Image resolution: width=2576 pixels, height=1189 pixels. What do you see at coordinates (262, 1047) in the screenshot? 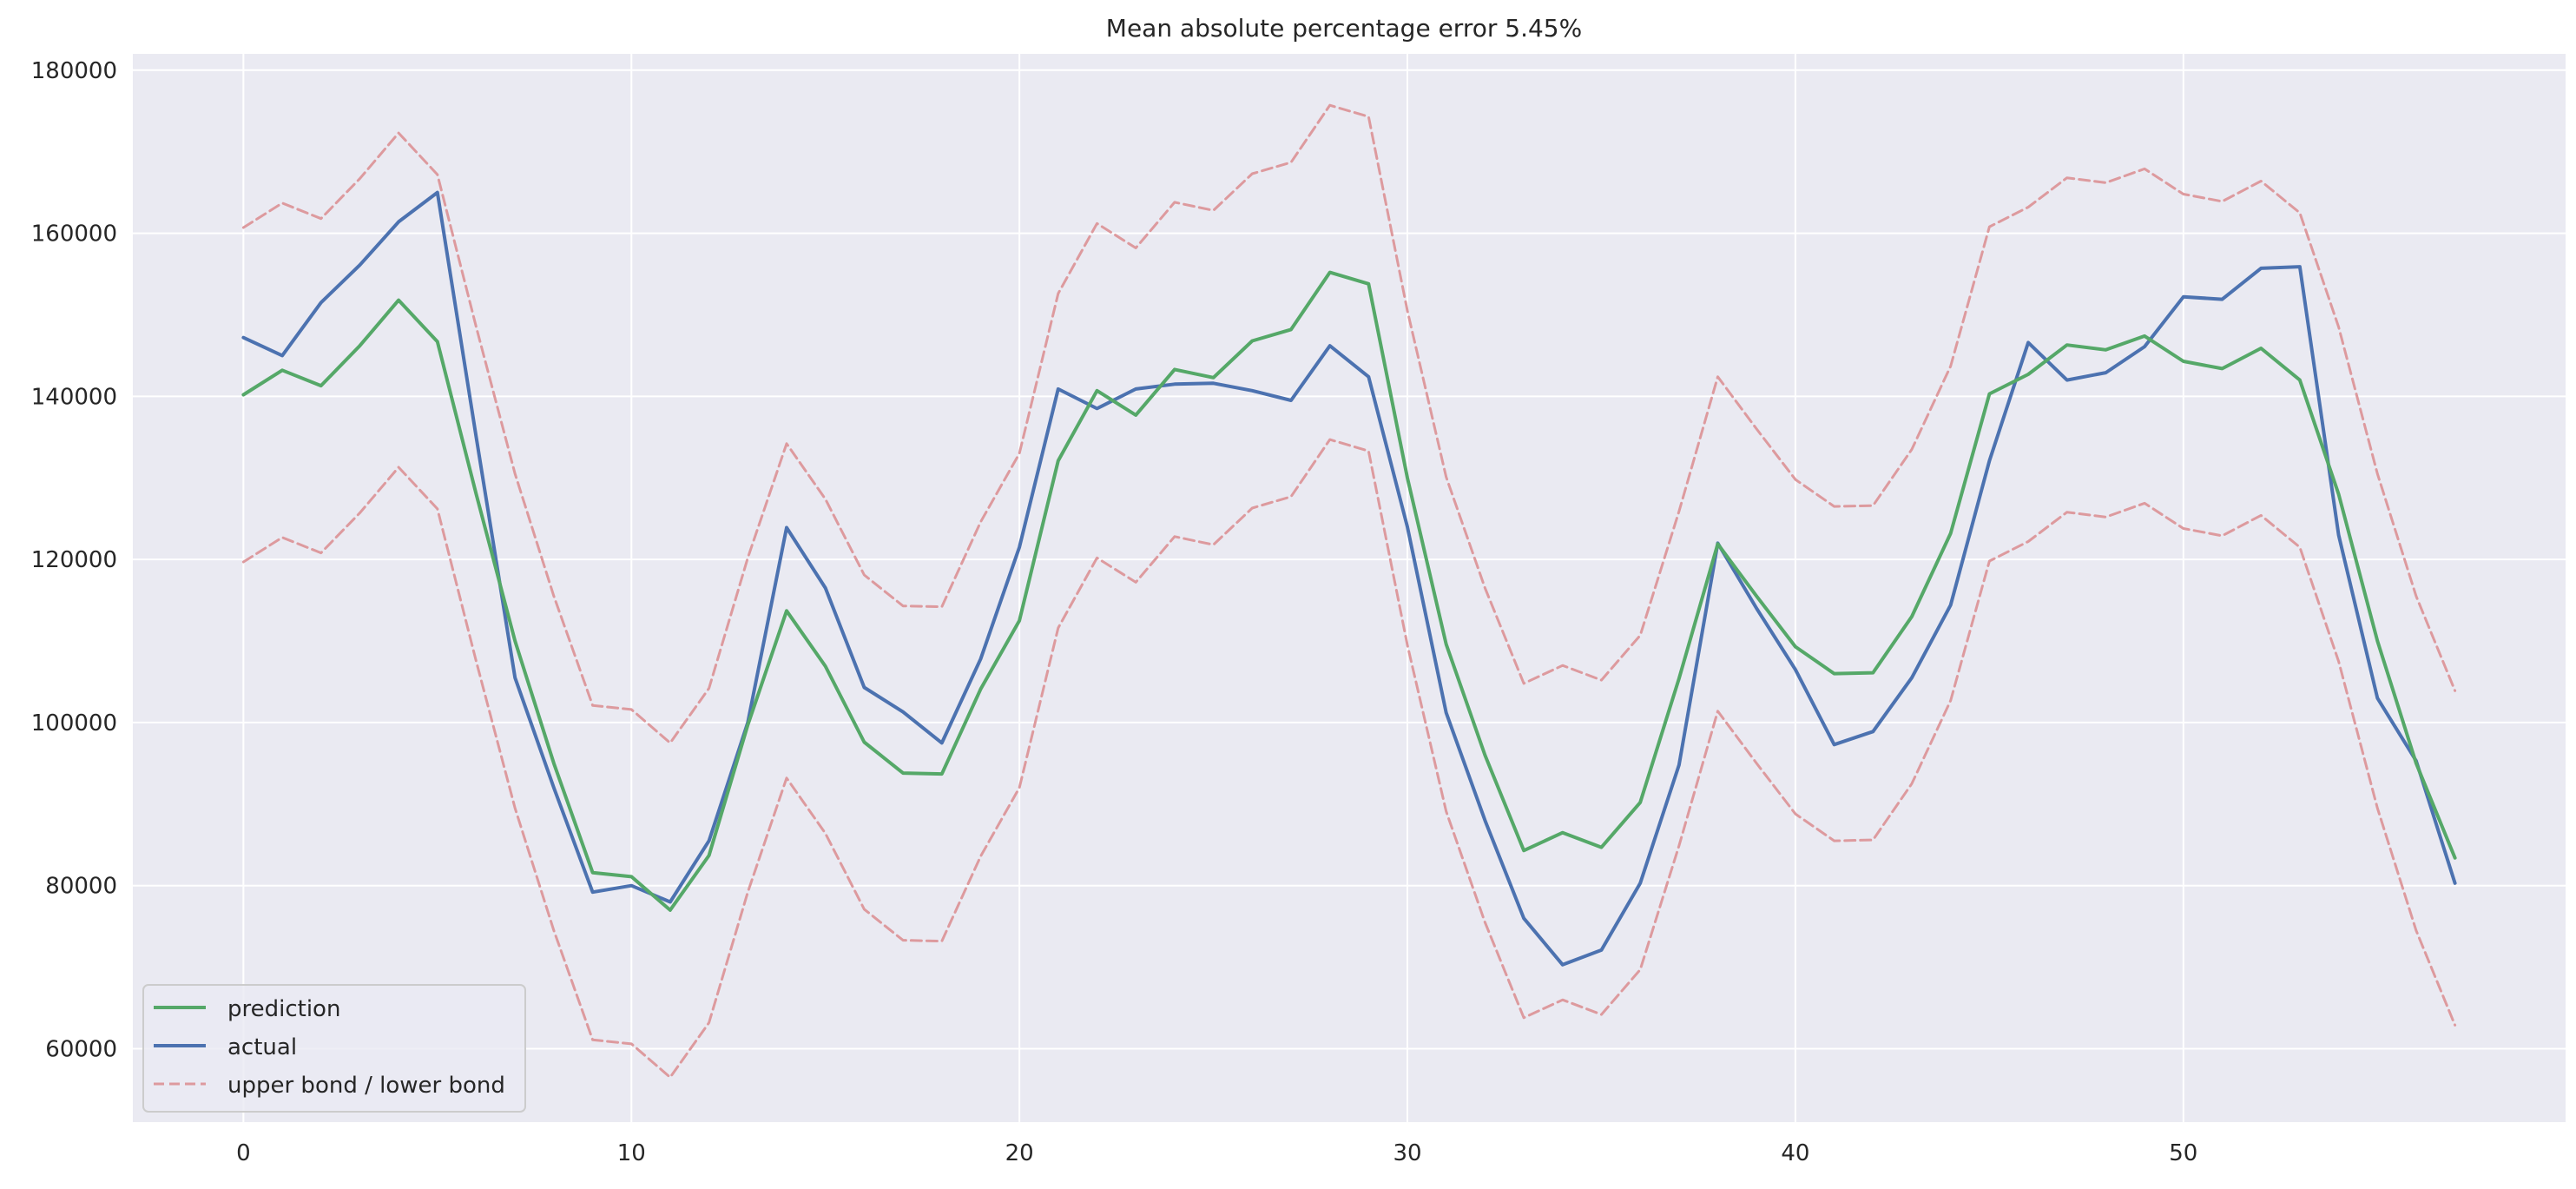
I see `legend-label-actual: actual` at bounding box center [262, 1047].